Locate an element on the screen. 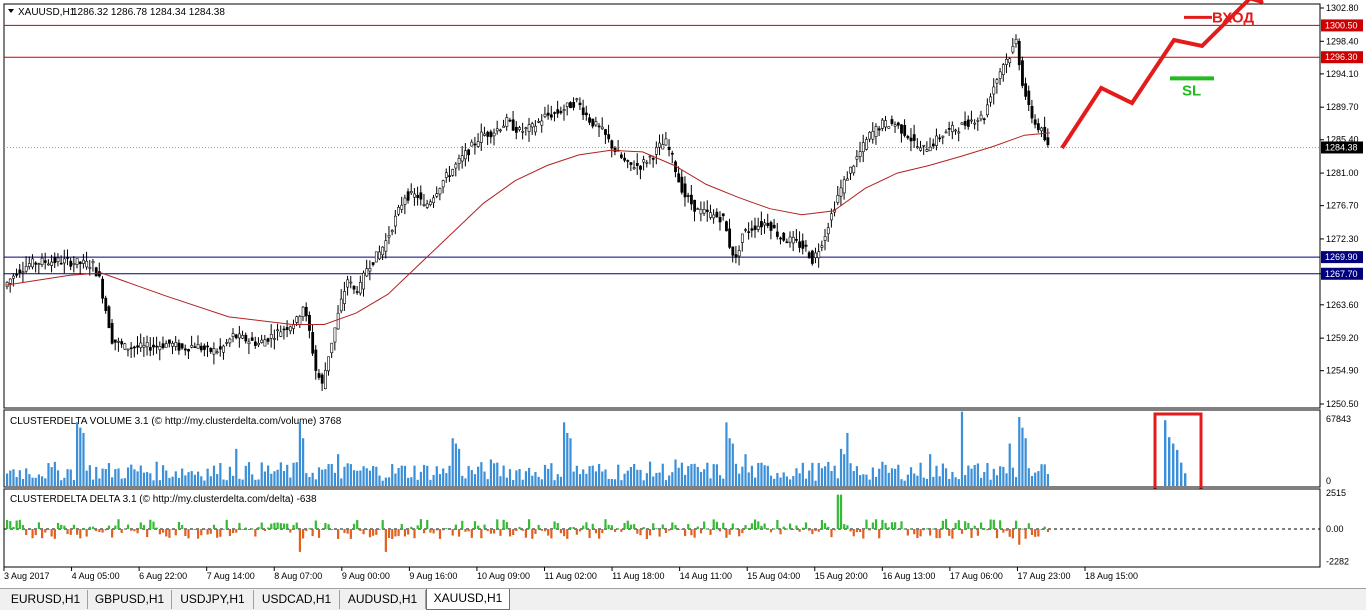  price-tick-label: 1263.60 is located at coordinates (1342, 305).